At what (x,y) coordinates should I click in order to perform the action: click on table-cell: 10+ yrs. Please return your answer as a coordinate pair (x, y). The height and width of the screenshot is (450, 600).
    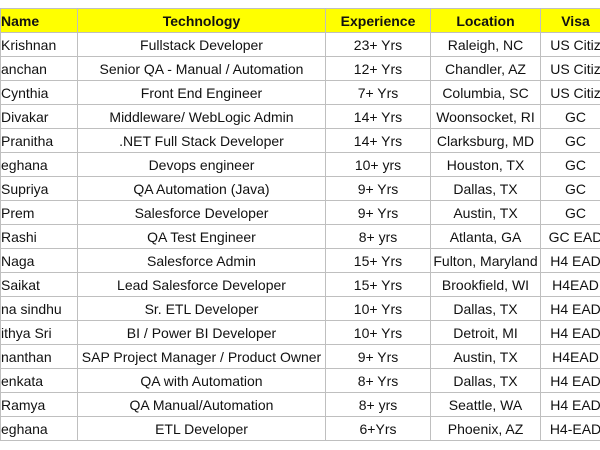
    Looking at the image, I should click on (378, 164).